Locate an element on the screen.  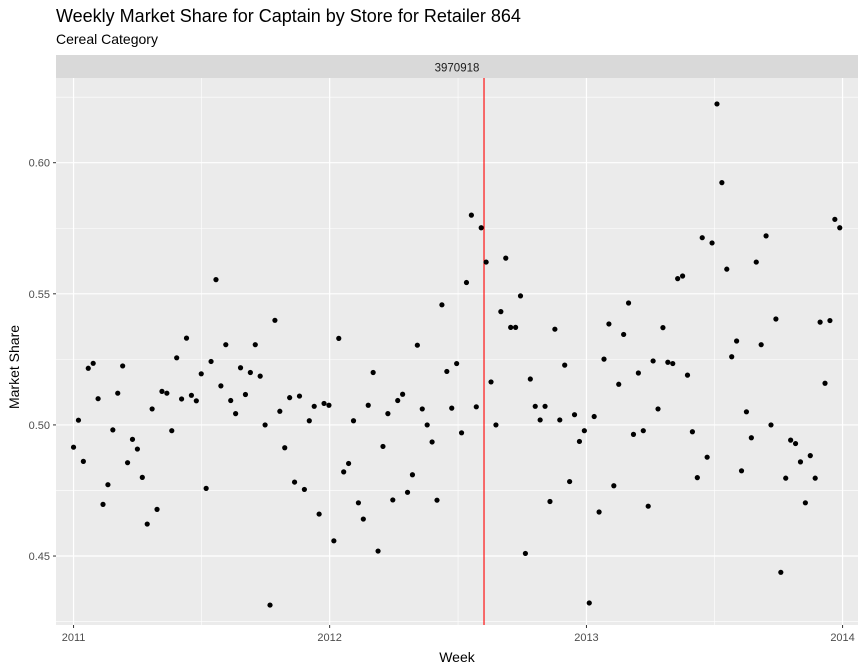
y-tick-label: 0.50 is located at coordinates (39, 426).